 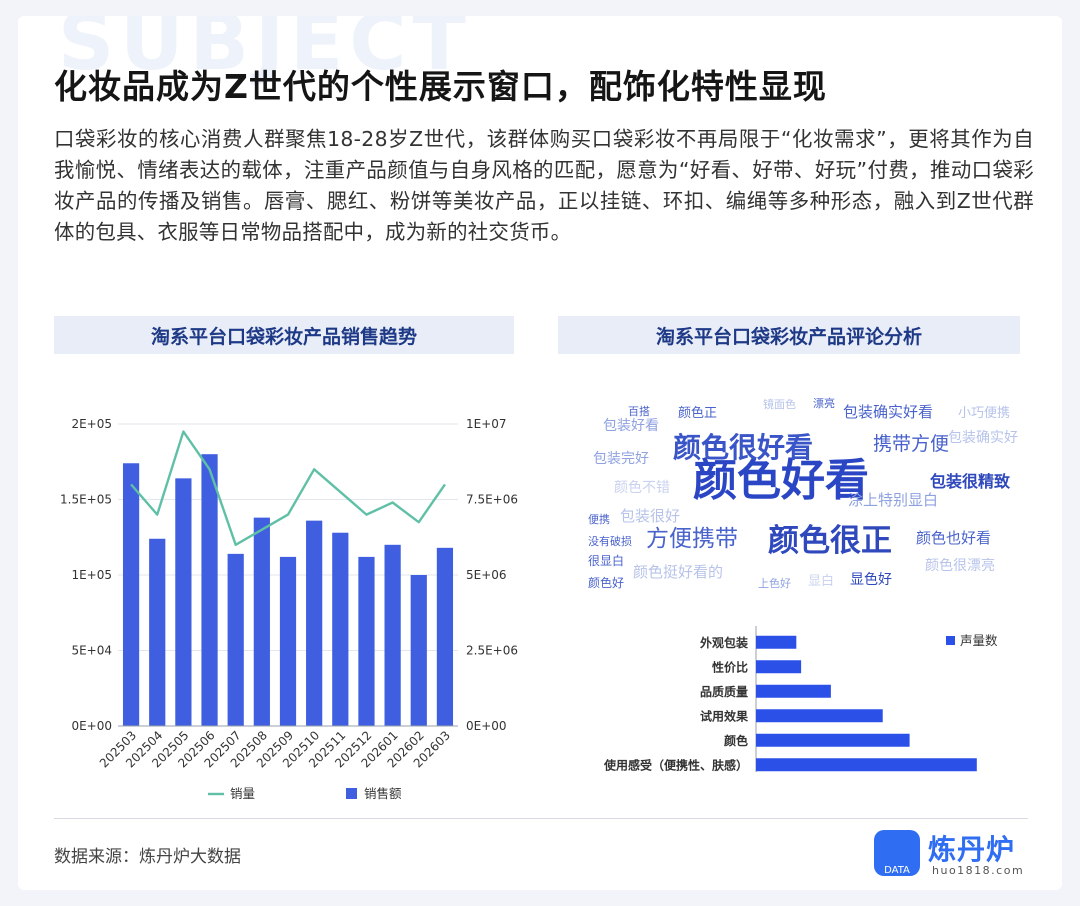 What do you see at coordinates (606, 583) in the screenshot?
I see `wordcloud-word: 颜色好` at bounding box center [606, 583].